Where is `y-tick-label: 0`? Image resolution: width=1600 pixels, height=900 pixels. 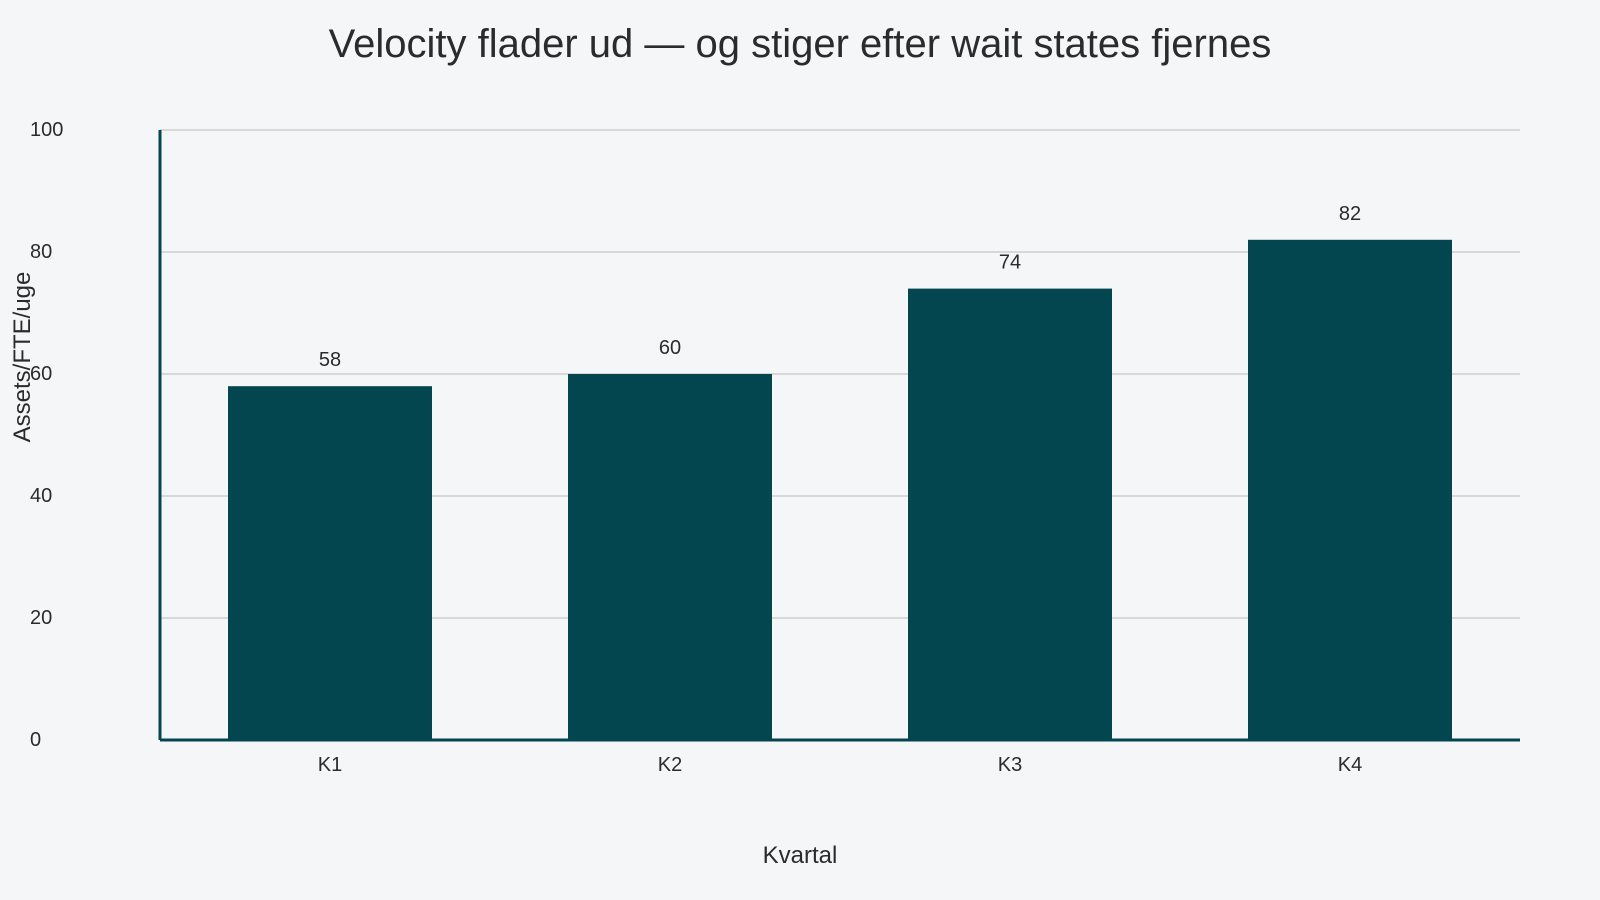
y-tick-label: 0 is located at coordinates (35, 740).